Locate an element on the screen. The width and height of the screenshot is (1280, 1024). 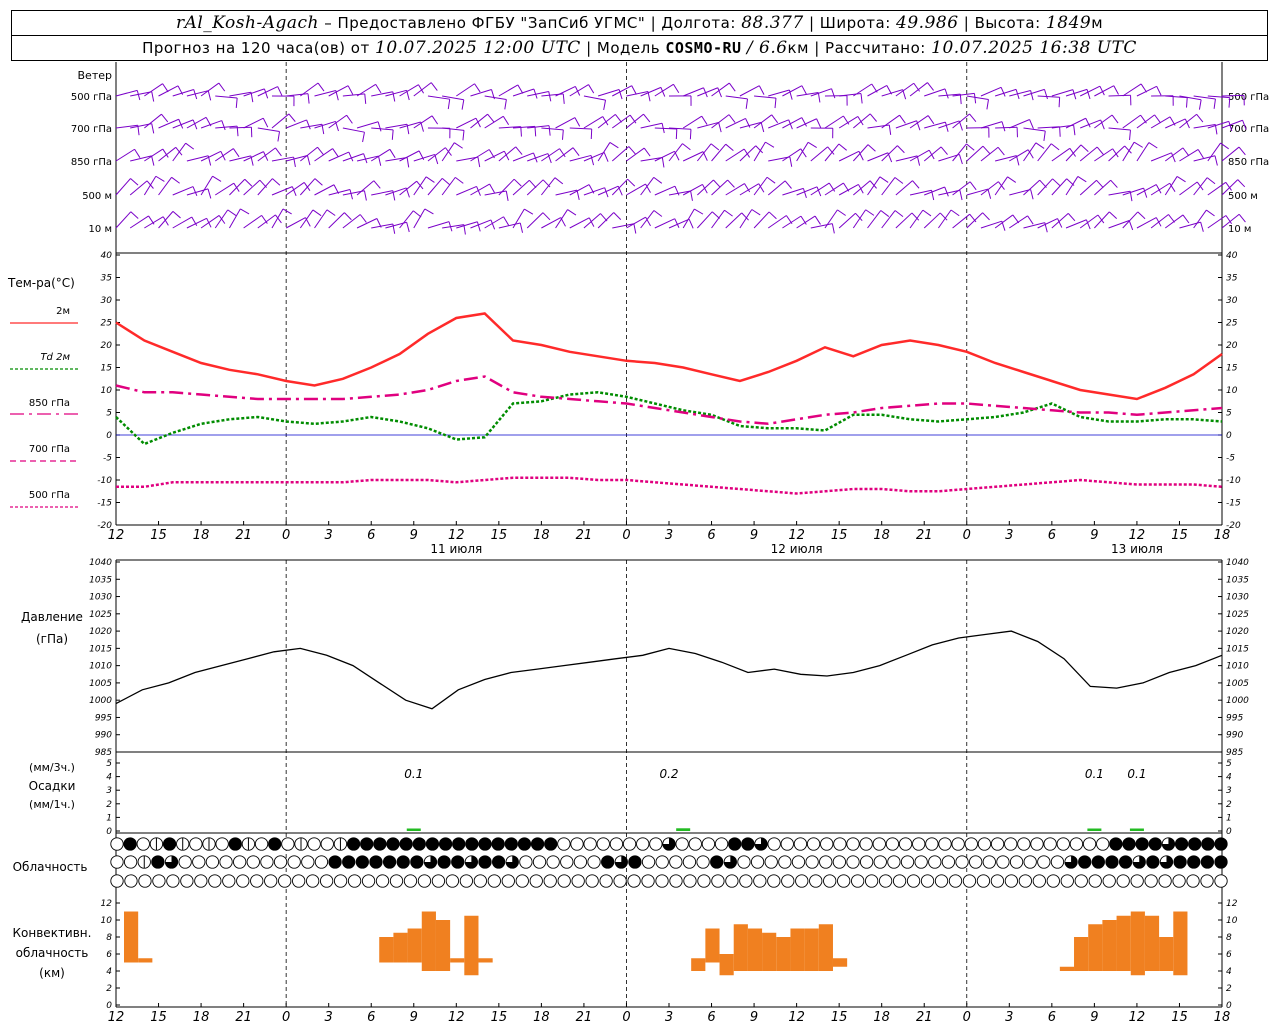
conv-ytick-label-right: 10 is located at coordinates (1232, 921).